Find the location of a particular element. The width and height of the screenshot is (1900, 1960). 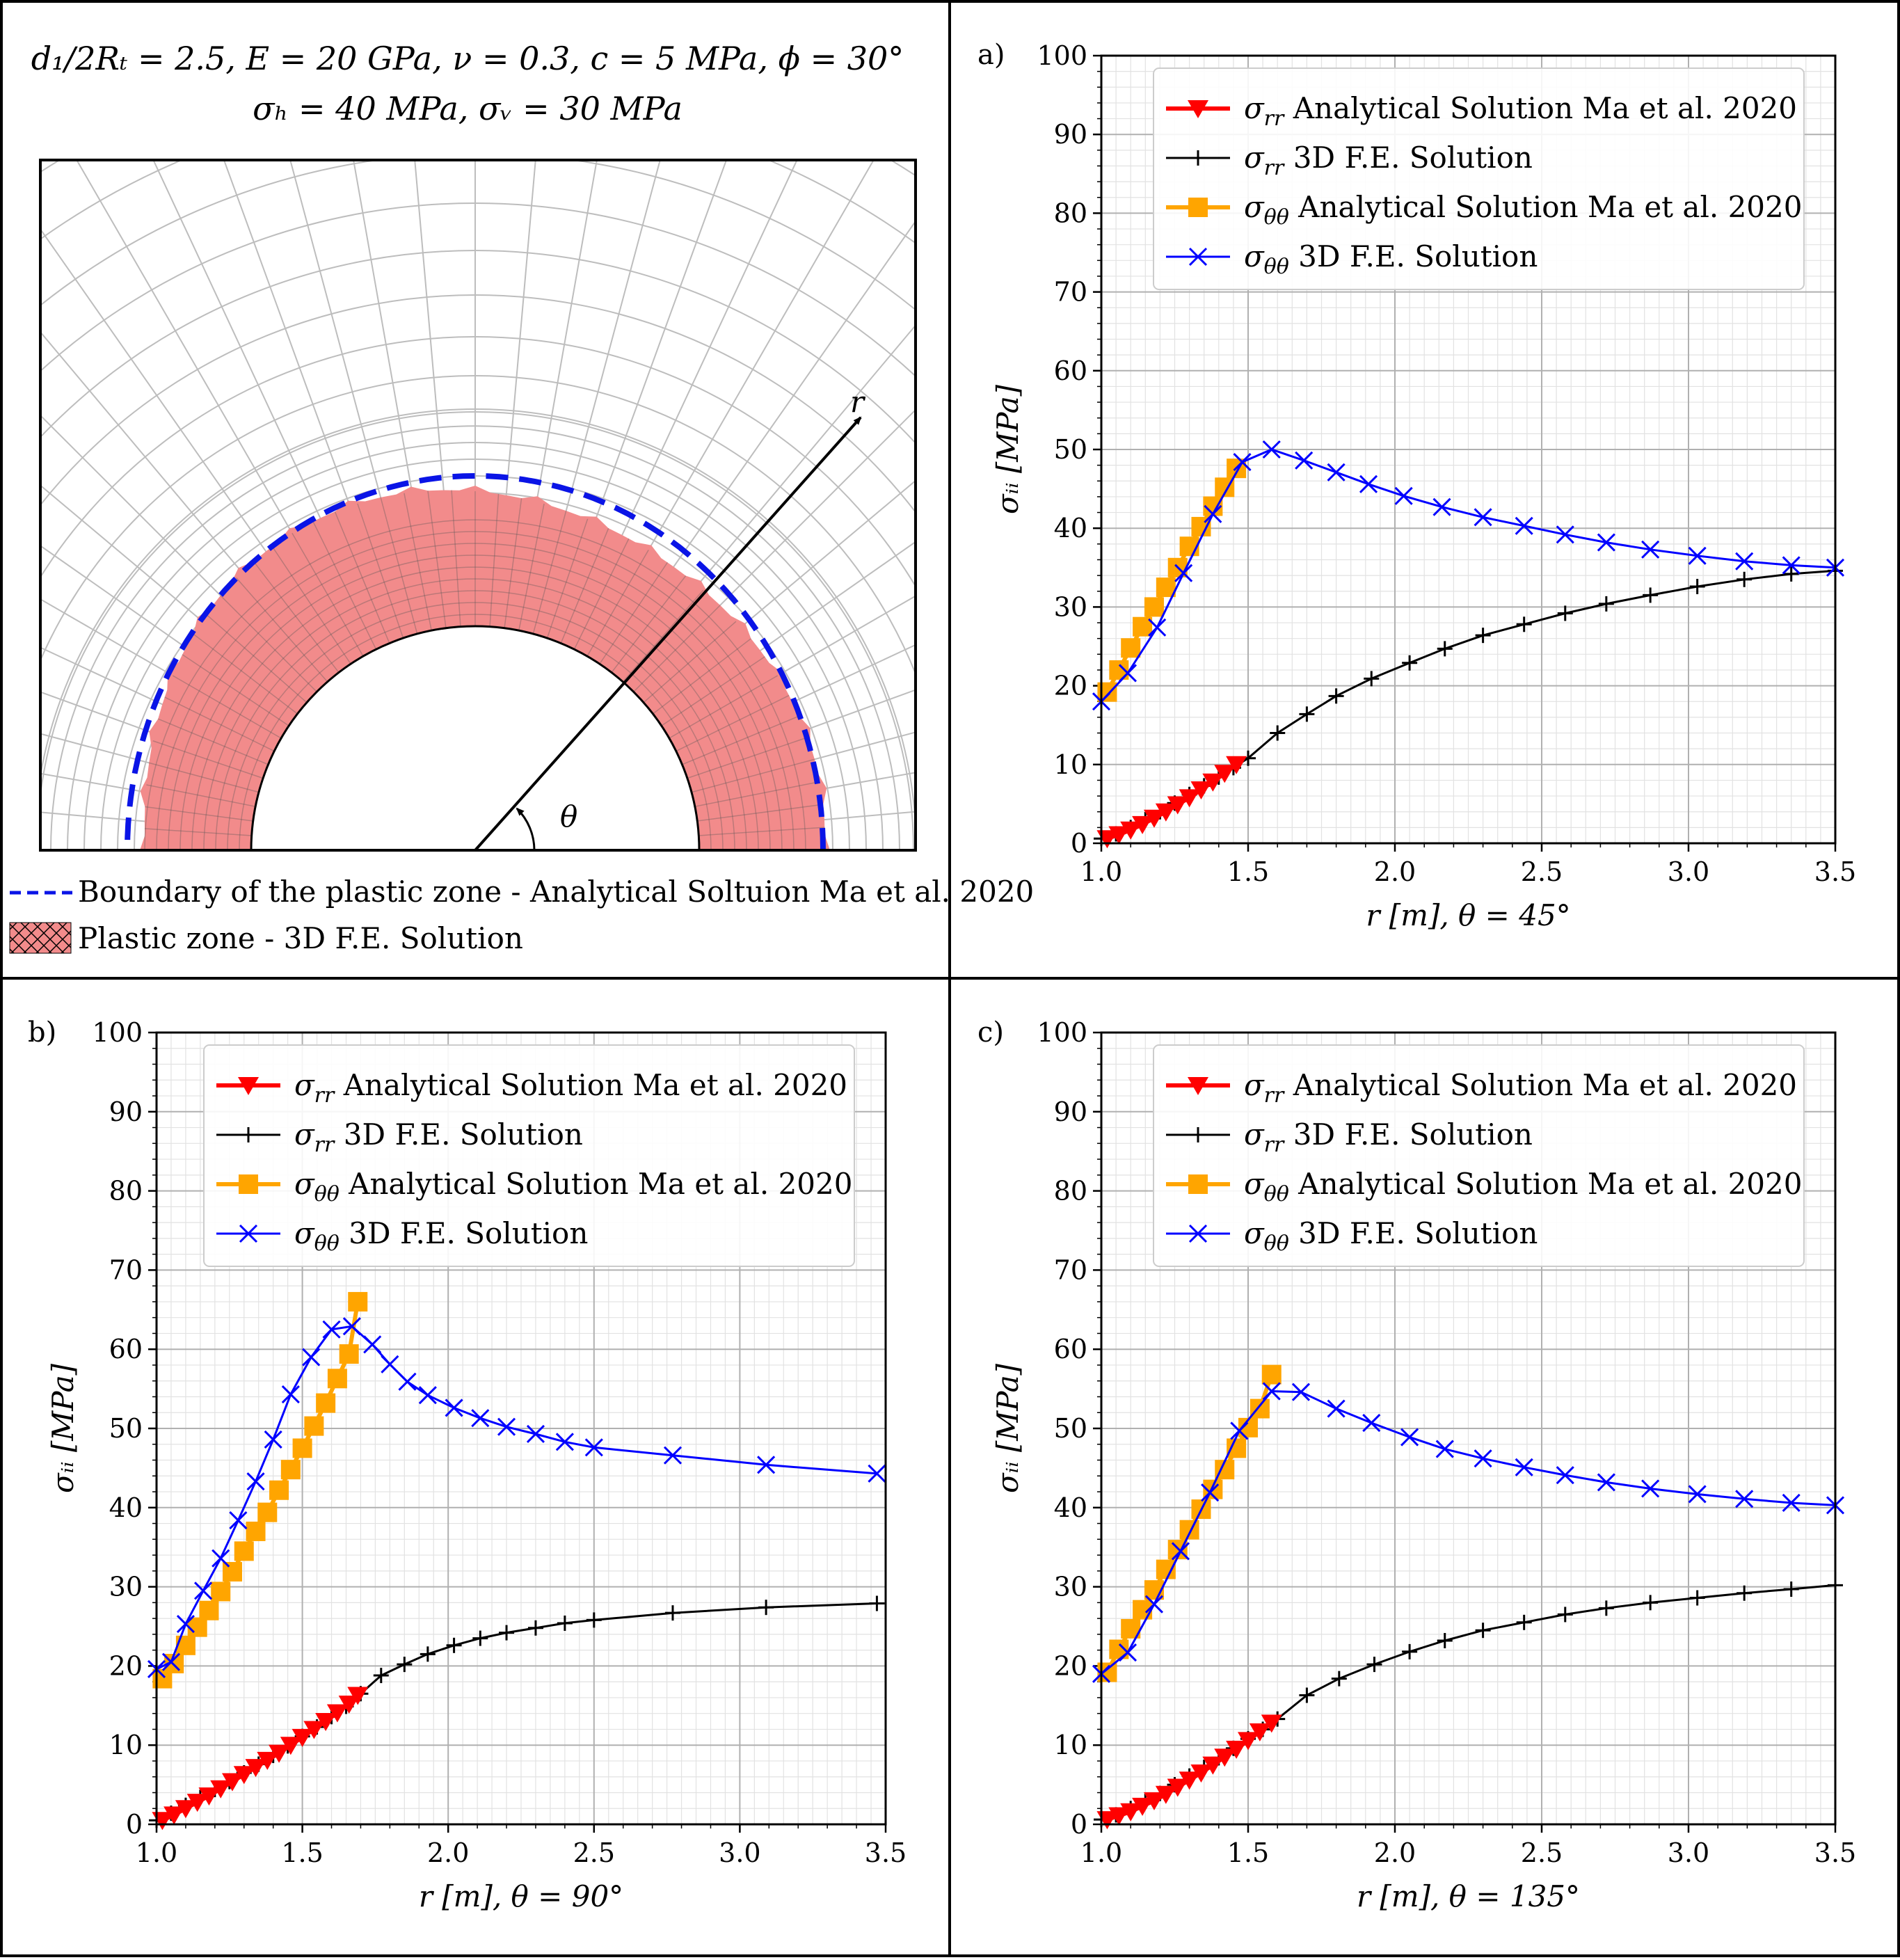

x-tick-label: 2.0 is located at coordinates (448, 1853).